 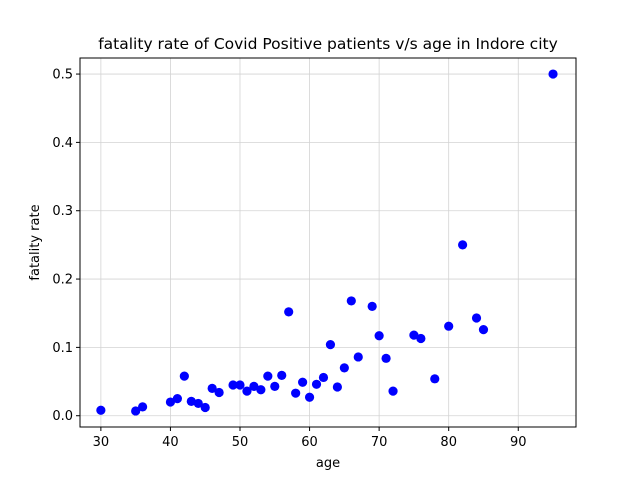 I want to click on x-tick-label: 80, so click(x=448, y=442).